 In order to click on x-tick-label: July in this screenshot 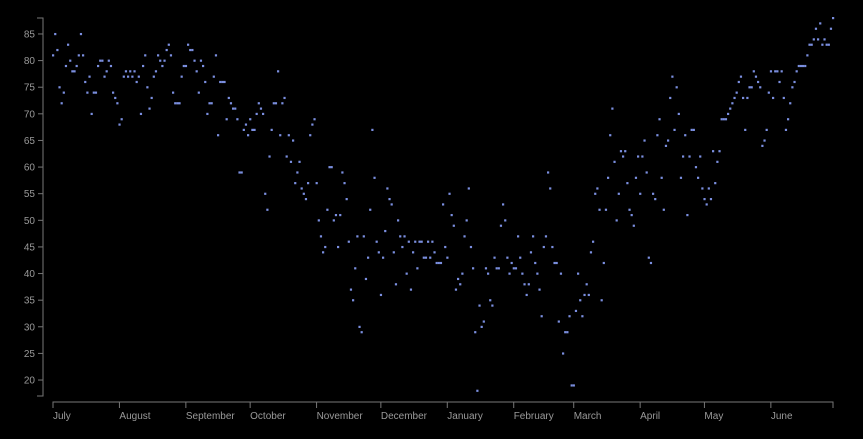, I will do `click(62, 416)`.